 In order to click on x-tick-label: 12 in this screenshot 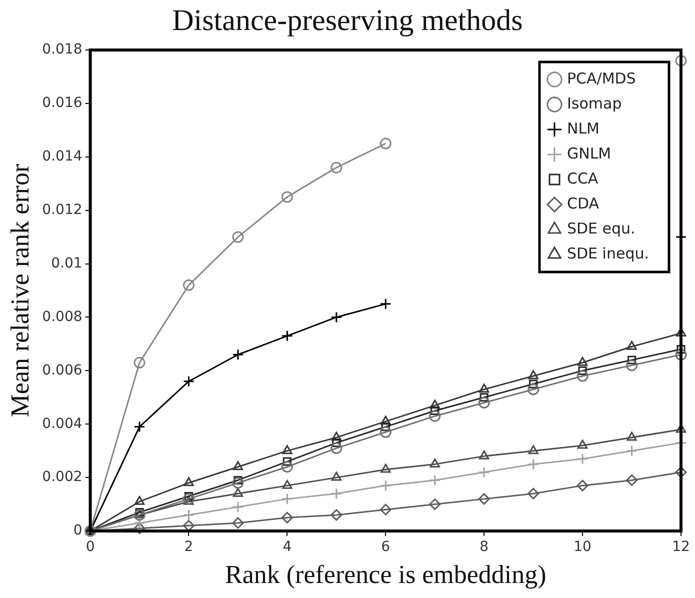, I will do `click(681, 547)`.